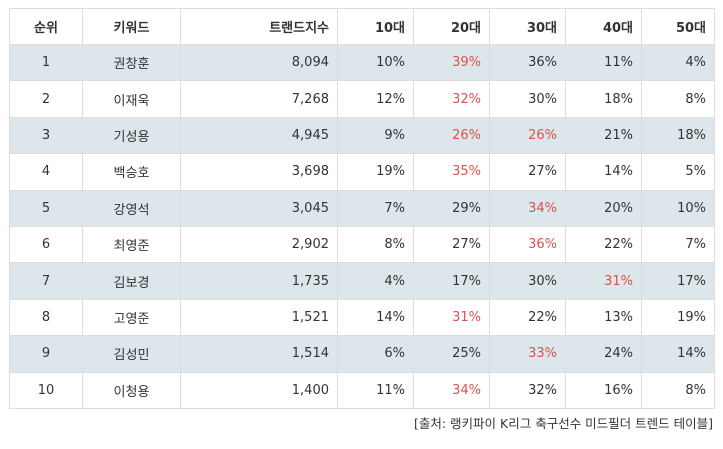  What do you see at coordinates (678, 62) in the screenshot?
I see `cell-age-50s: 4%` at bounding box center [678, 62].